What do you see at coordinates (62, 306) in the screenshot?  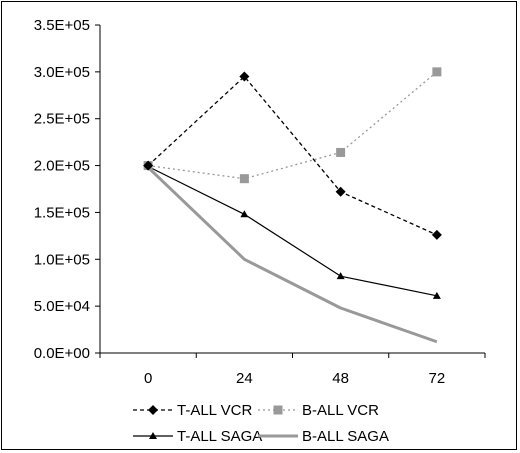 I see `y-tick-label: 5.0E+04` at bounding box center [62, 306].